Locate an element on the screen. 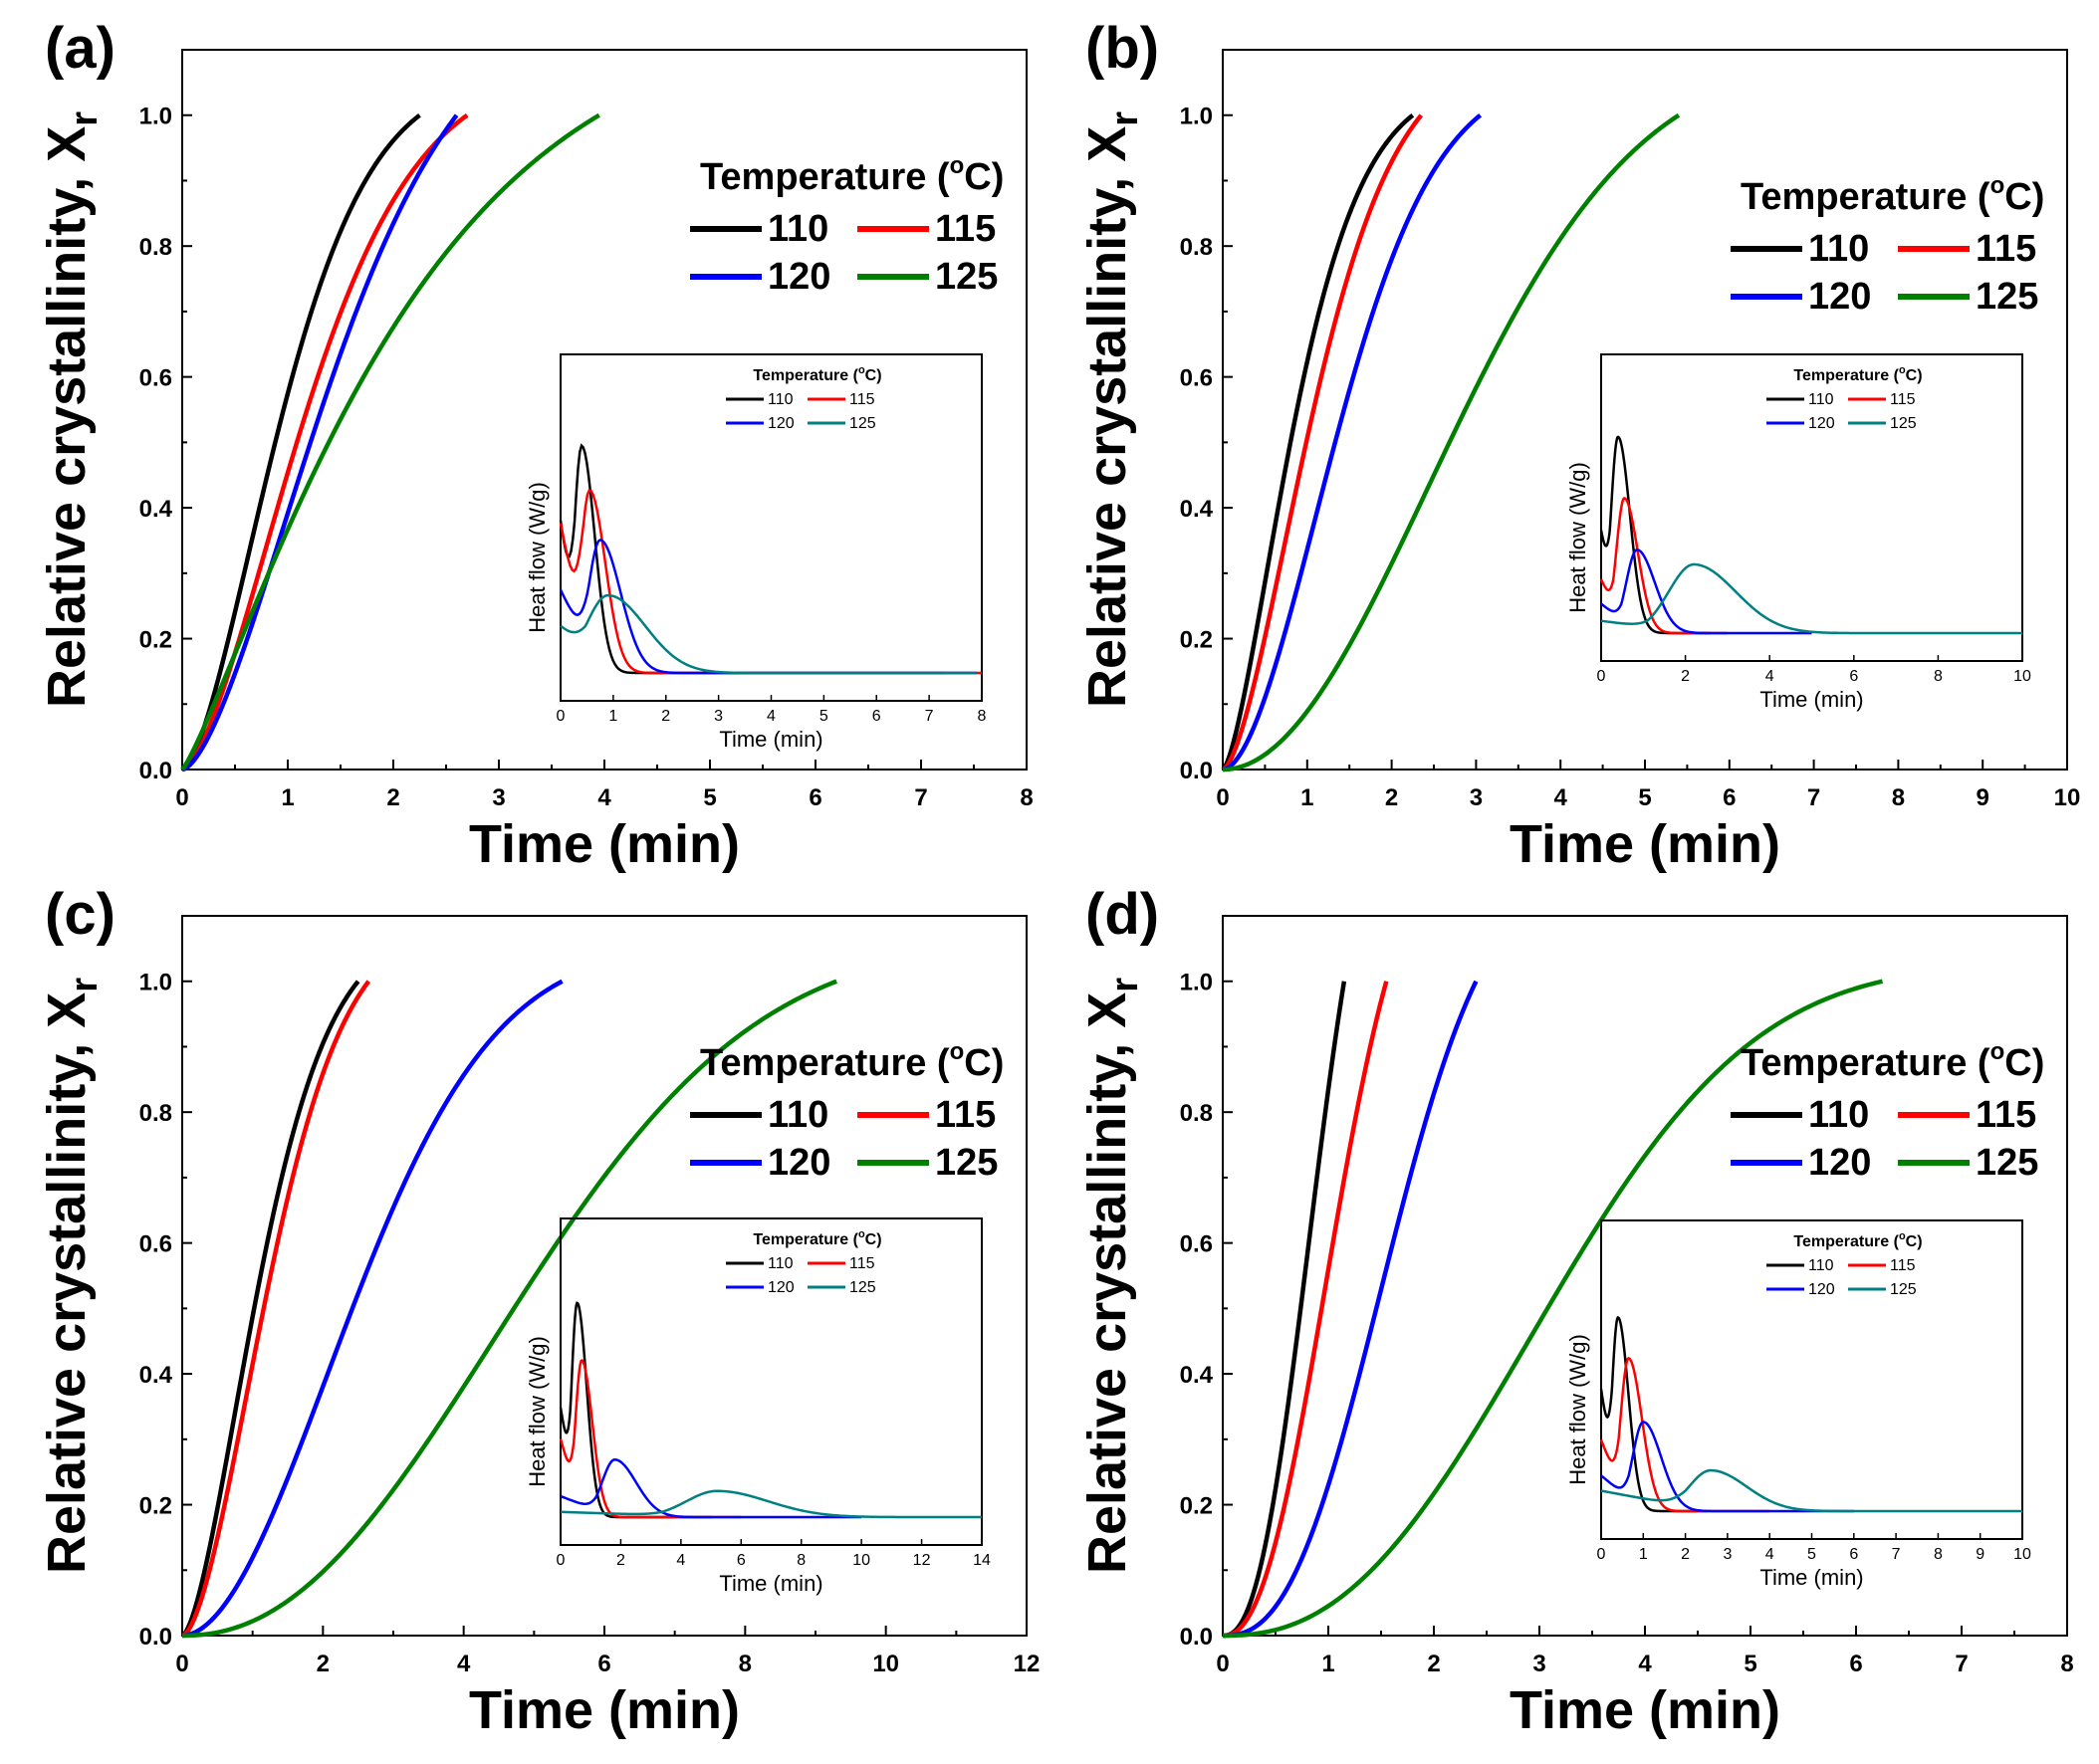  inset-legend-title-unit: C) is located at coordinates (873, 1239).